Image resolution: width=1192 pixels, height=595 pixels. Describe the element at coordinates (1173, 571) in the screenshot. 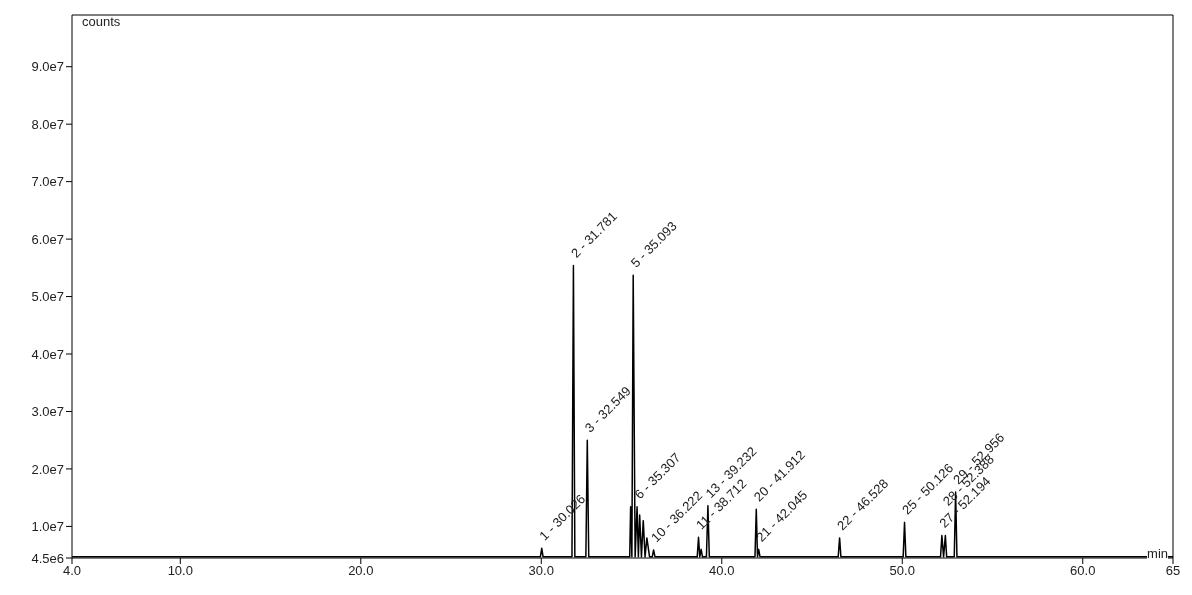

I see `x-tick-label: 65` at that location.